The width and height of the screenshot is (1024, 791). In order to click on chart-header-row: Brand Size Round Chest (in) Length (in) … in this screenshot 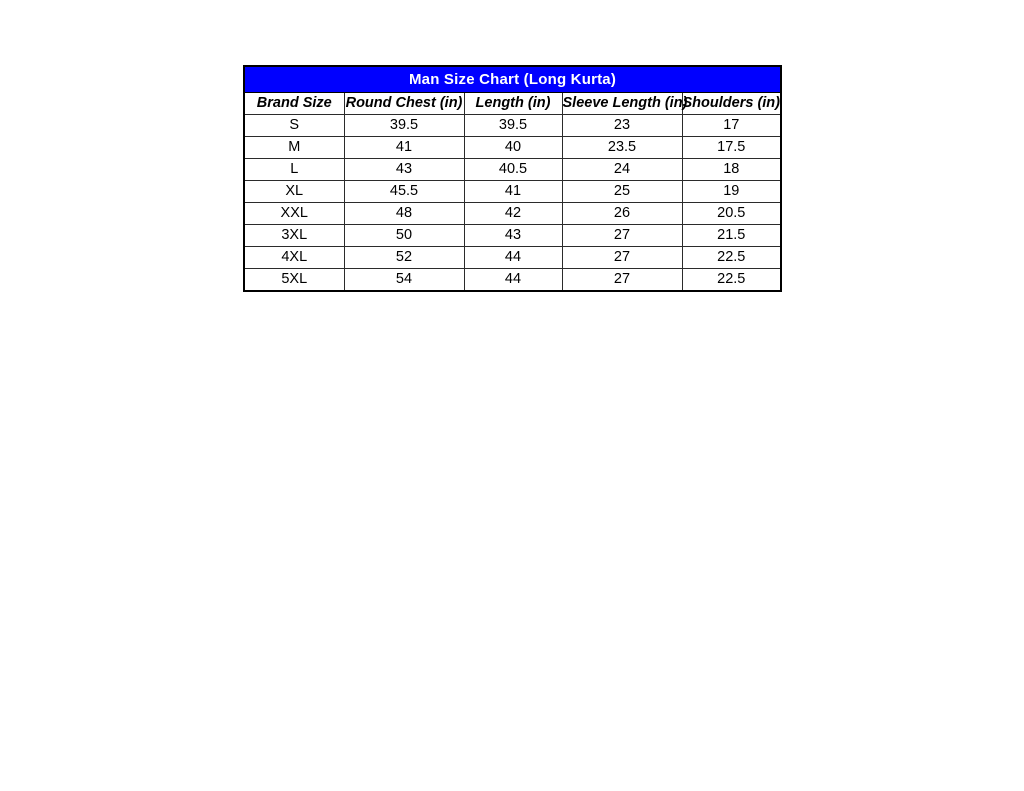, I will do `click(512, 103)`.